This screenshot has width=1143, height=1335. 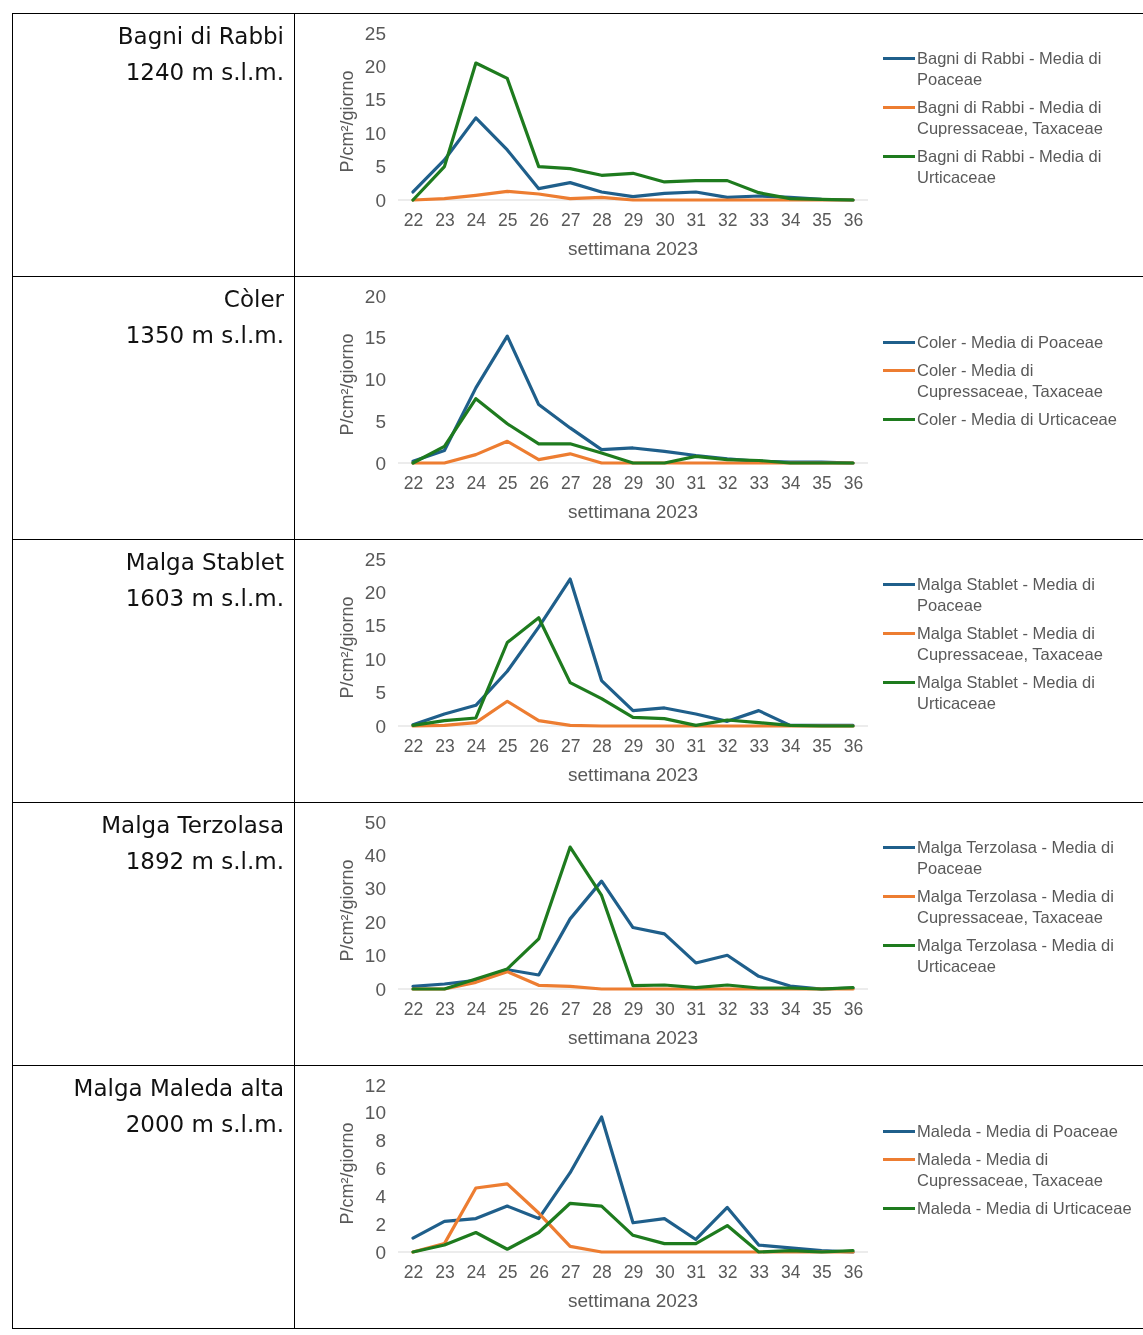 I want to click on y-tick-label: 30, so click(x=375, y=889).